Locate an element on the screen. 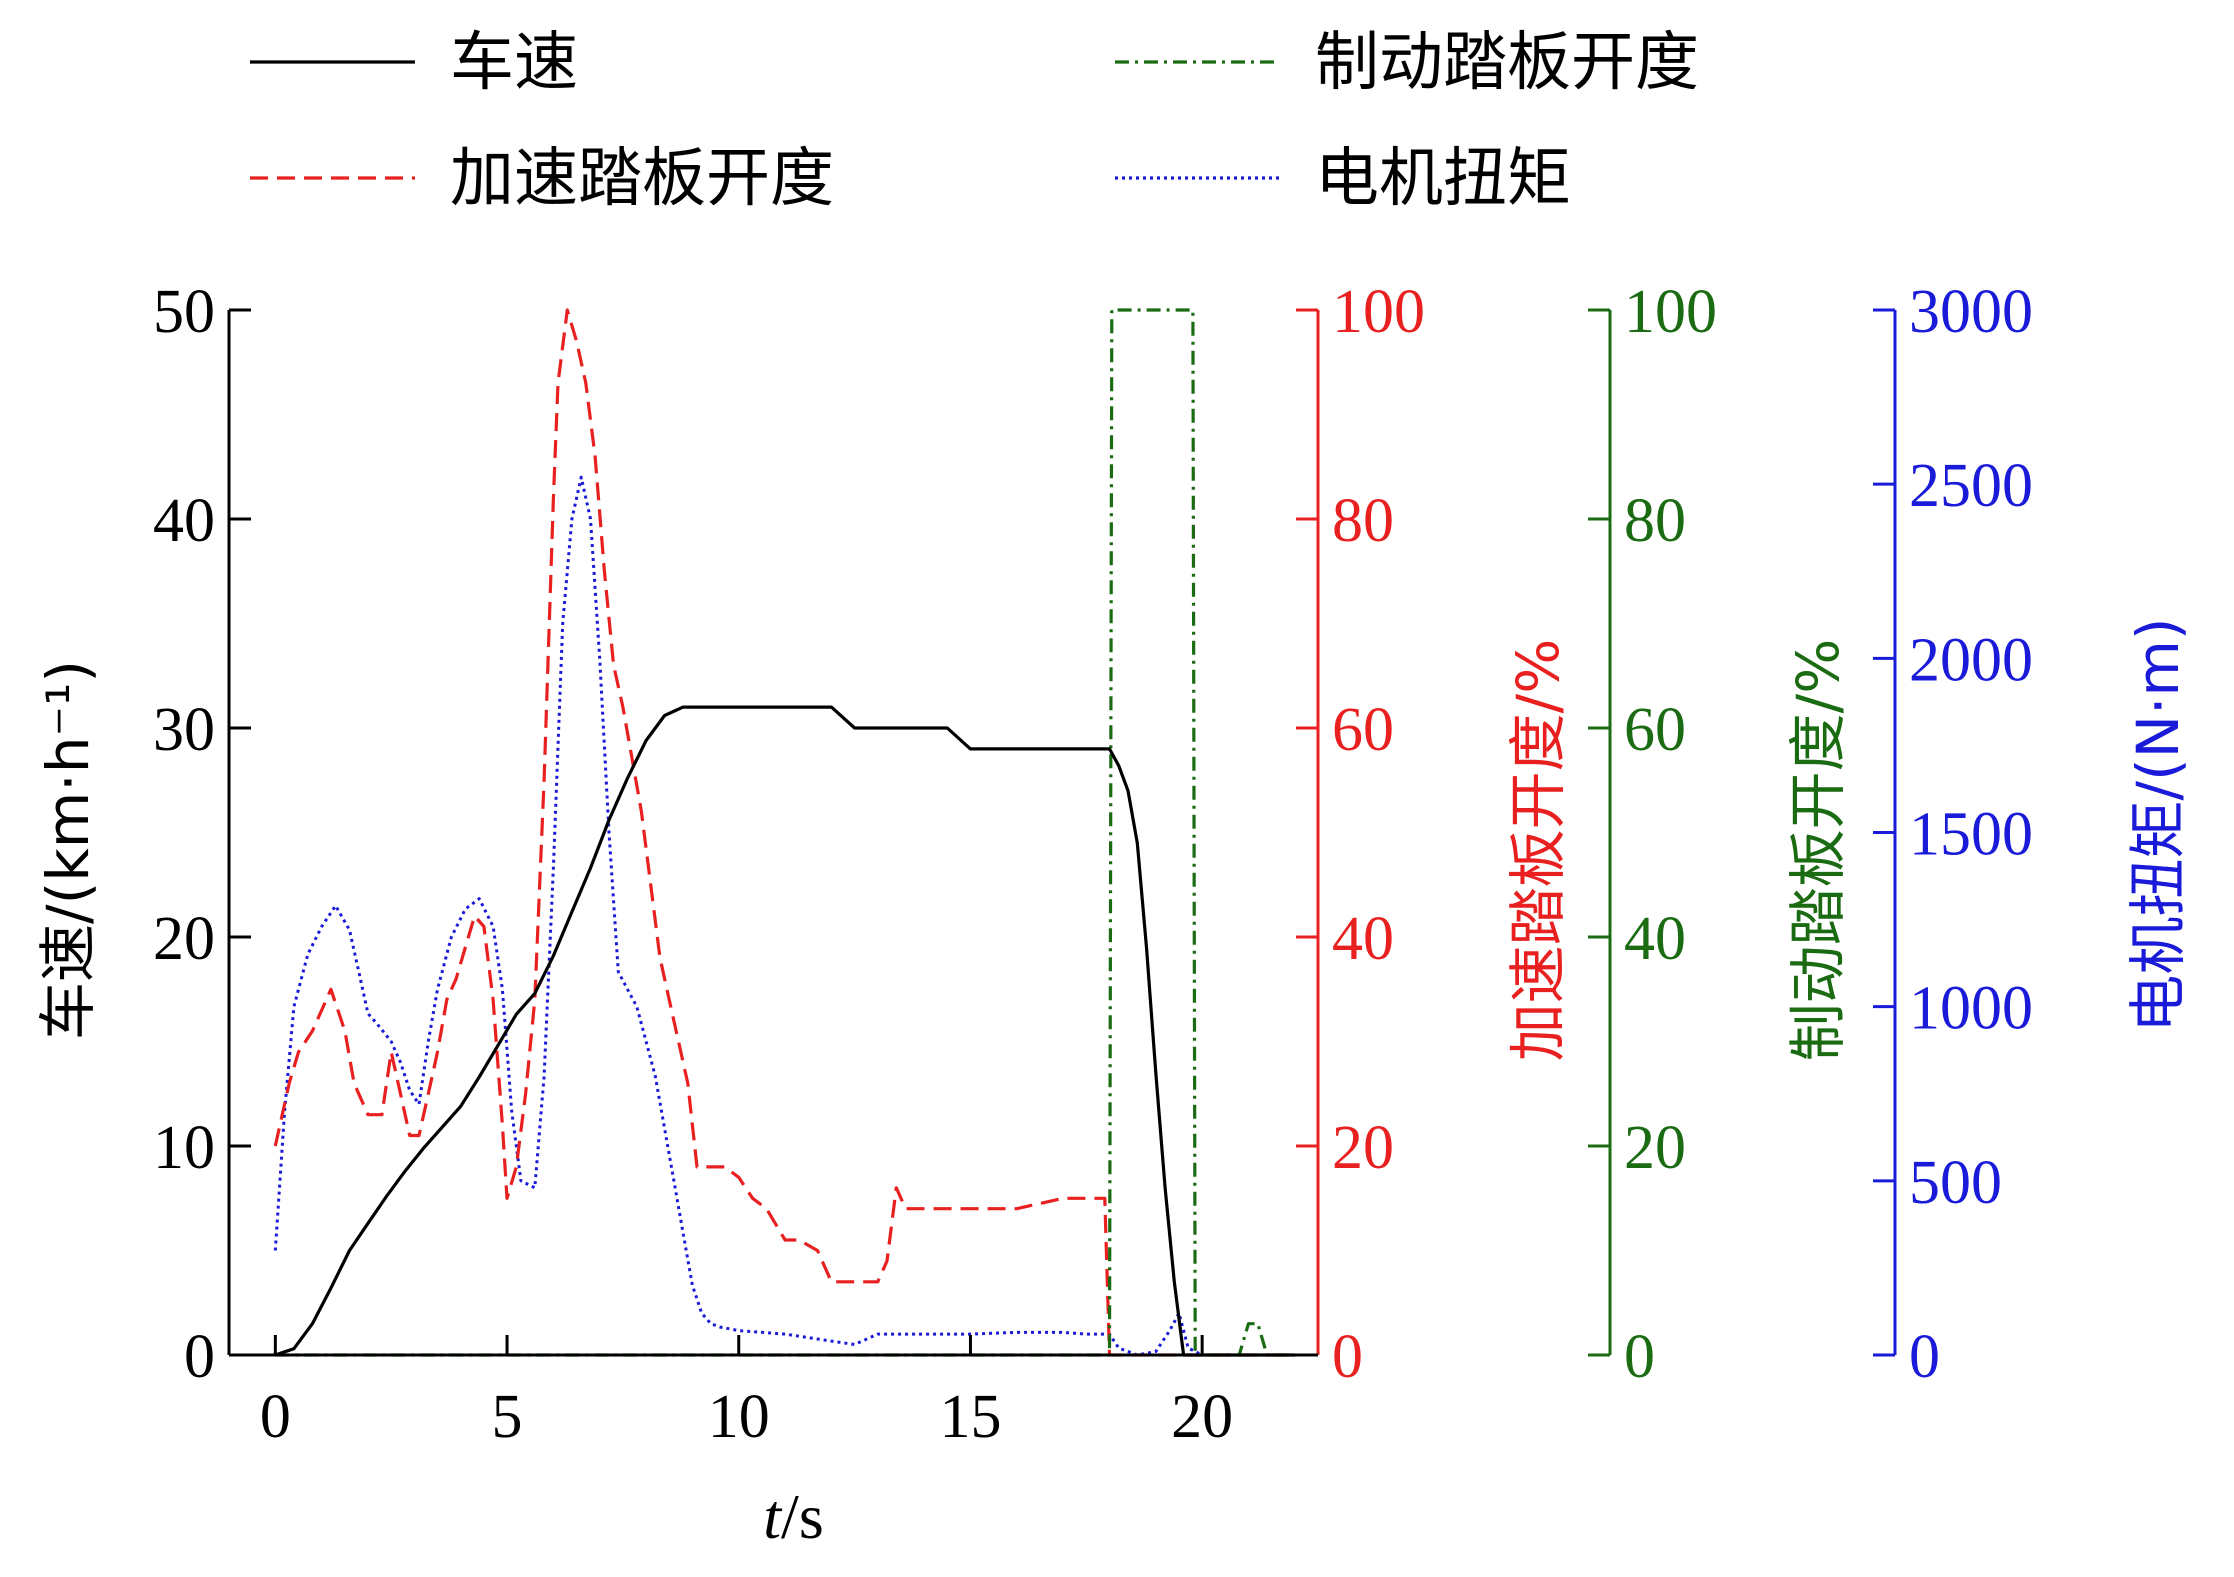 This screenshot has height=1577, width=2234. y-tick-label-speed: 40 is located at coordinates (184, 521).